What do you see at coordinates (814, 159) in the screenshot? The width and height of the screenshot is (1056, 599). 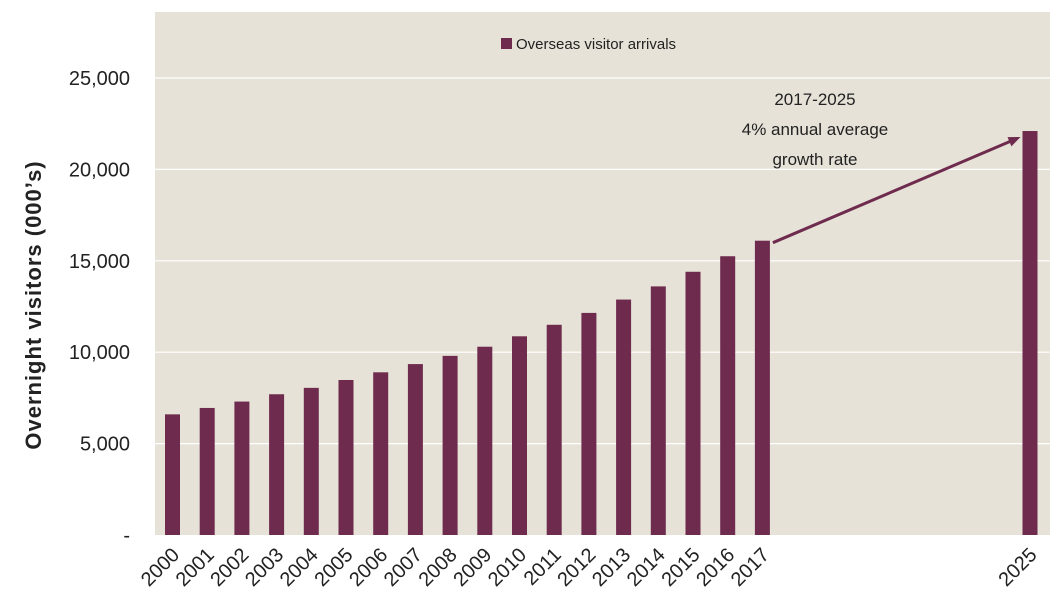 I see `annotation-line-3: growth rate` at bounding box center [814, 159].